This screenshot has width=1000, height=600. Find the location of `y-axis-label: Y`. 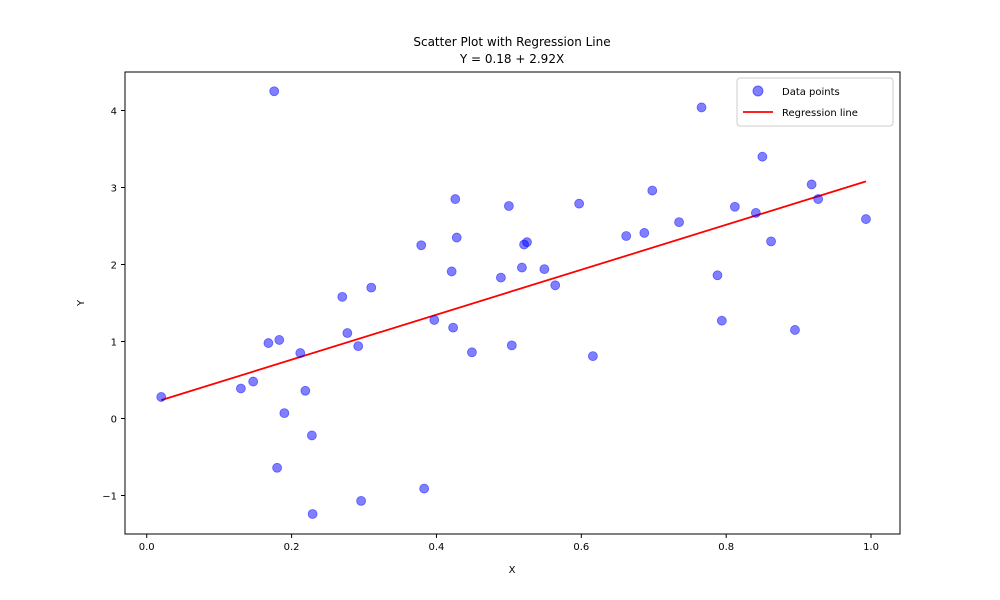

y-axis-label: Y is located at coordinates (81, 303).